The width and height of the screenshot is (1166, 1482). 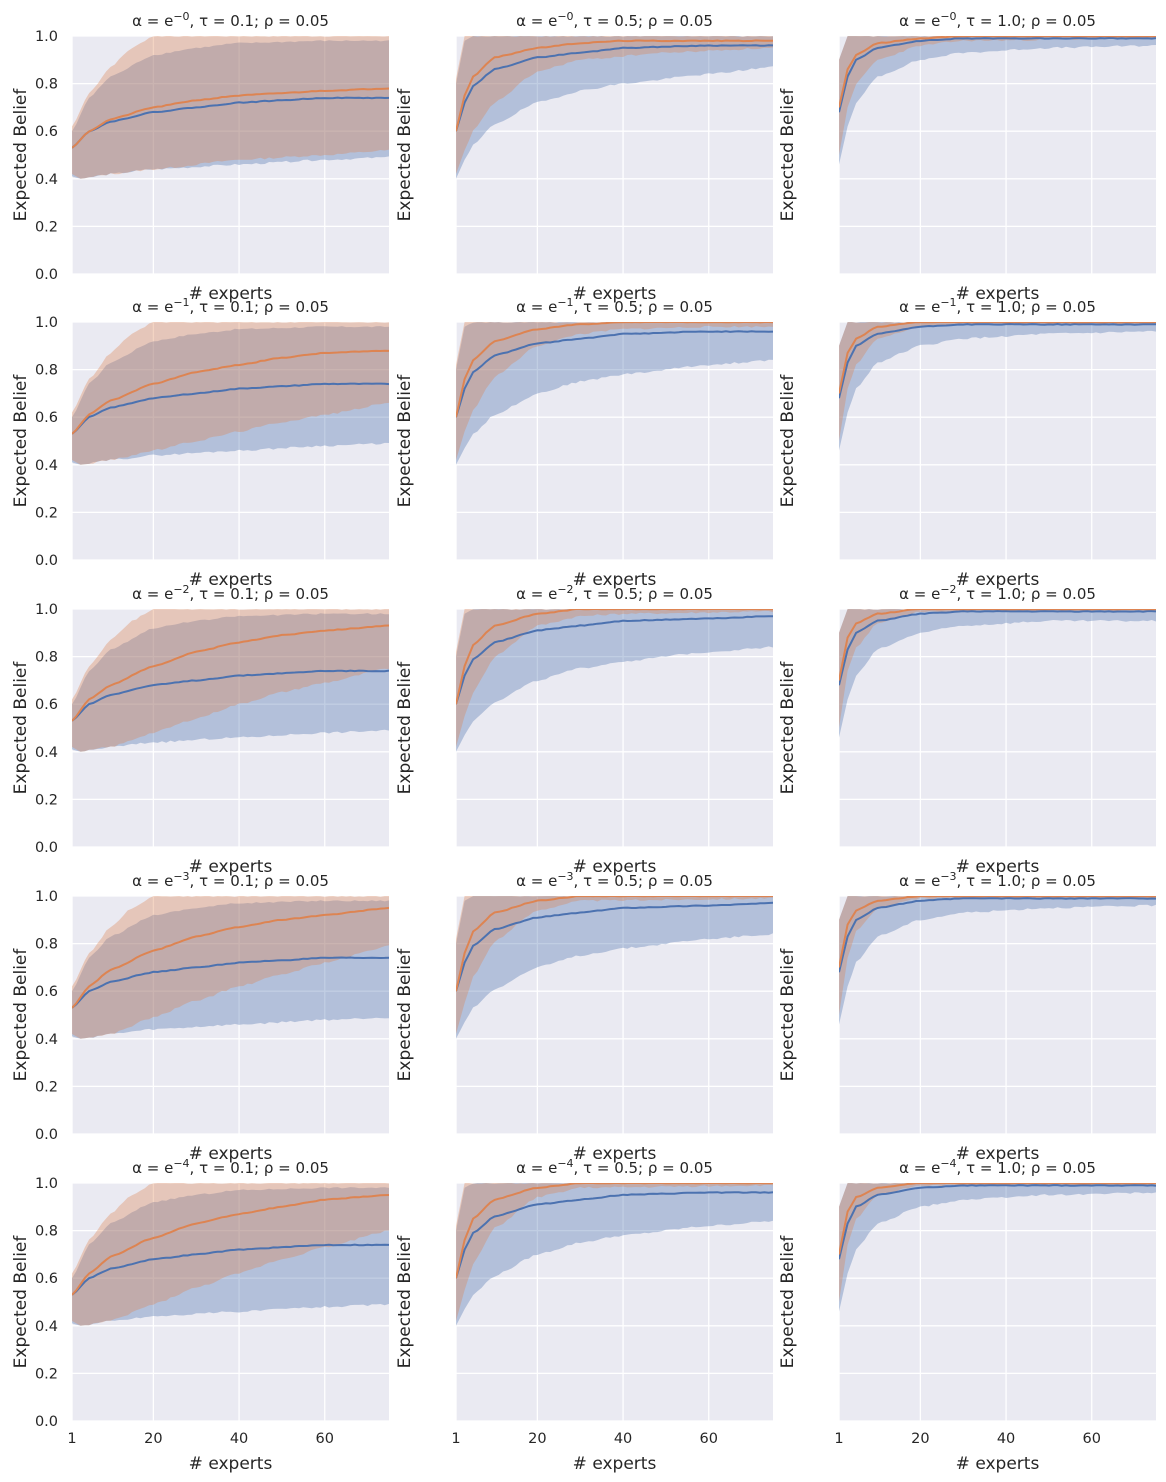 What do you see at coordinates (46, 418) in the screenshot?
I see `y-tick-label: 0.6` at bounding box center [46, 418].